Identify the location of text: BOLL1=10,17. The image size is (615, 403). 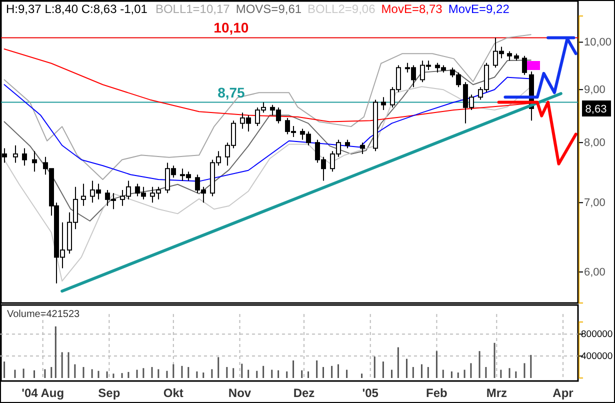
(192, 9).